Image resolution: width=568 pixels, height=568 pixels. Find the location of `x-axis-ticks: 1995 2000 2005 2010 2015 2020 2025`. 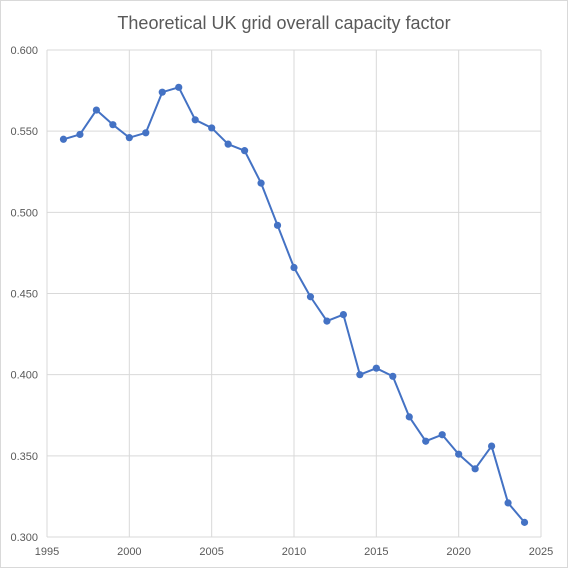

x-axis-ticks: 1995 2000 2005 2010 2015 2020 2025 is located at coordinates (294, 552).